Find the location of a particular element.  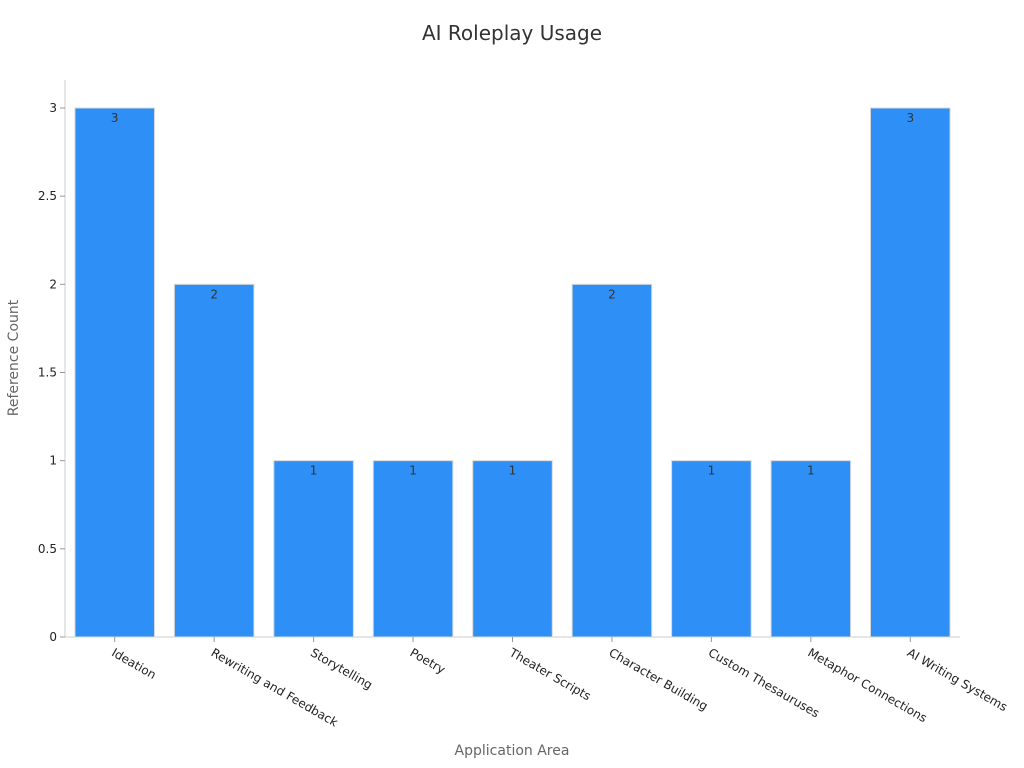

y-tick-label: 2 is located at coordinates (53, 284).